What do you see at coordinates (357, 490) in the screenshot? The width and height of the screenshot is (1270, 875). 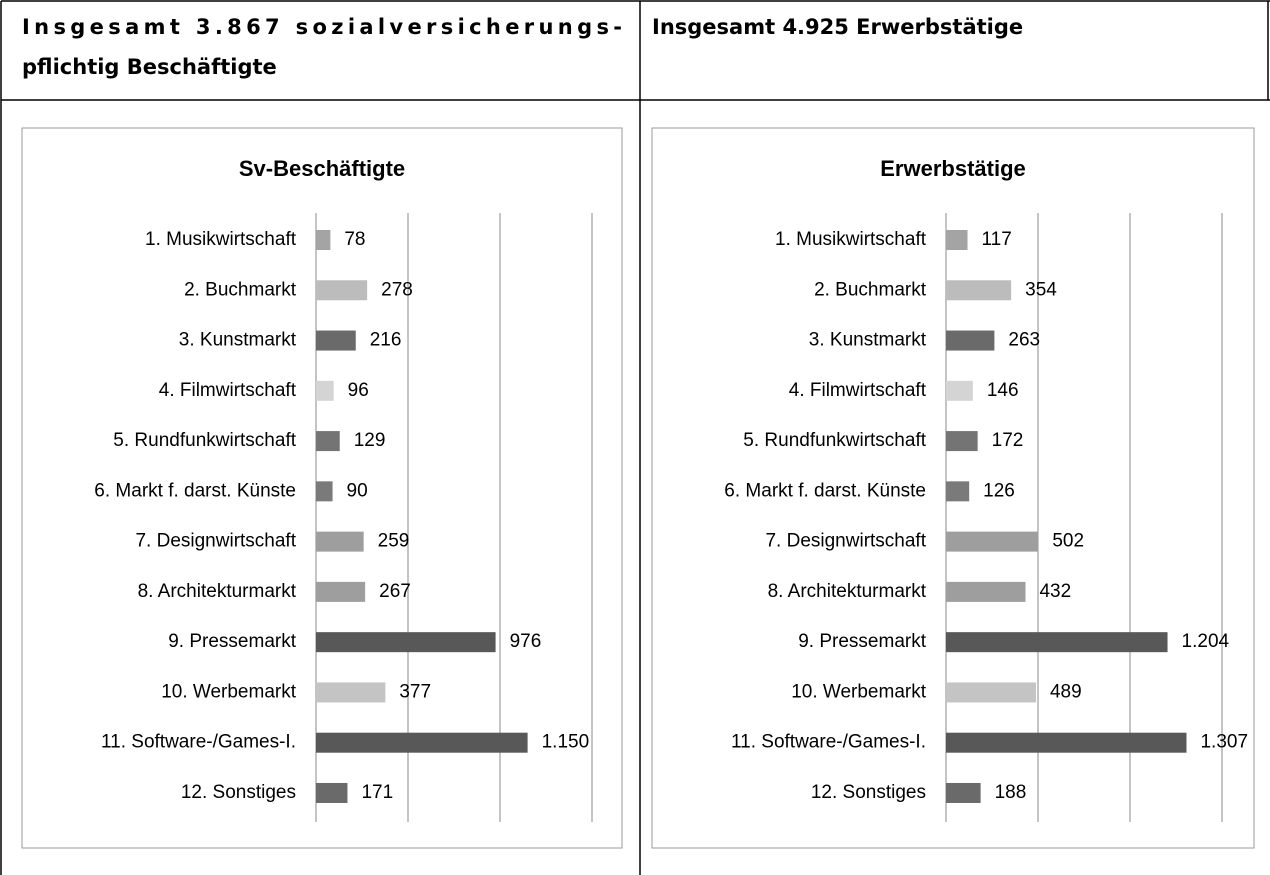 I see `value-label: 90` at bounding box center [357, 490].